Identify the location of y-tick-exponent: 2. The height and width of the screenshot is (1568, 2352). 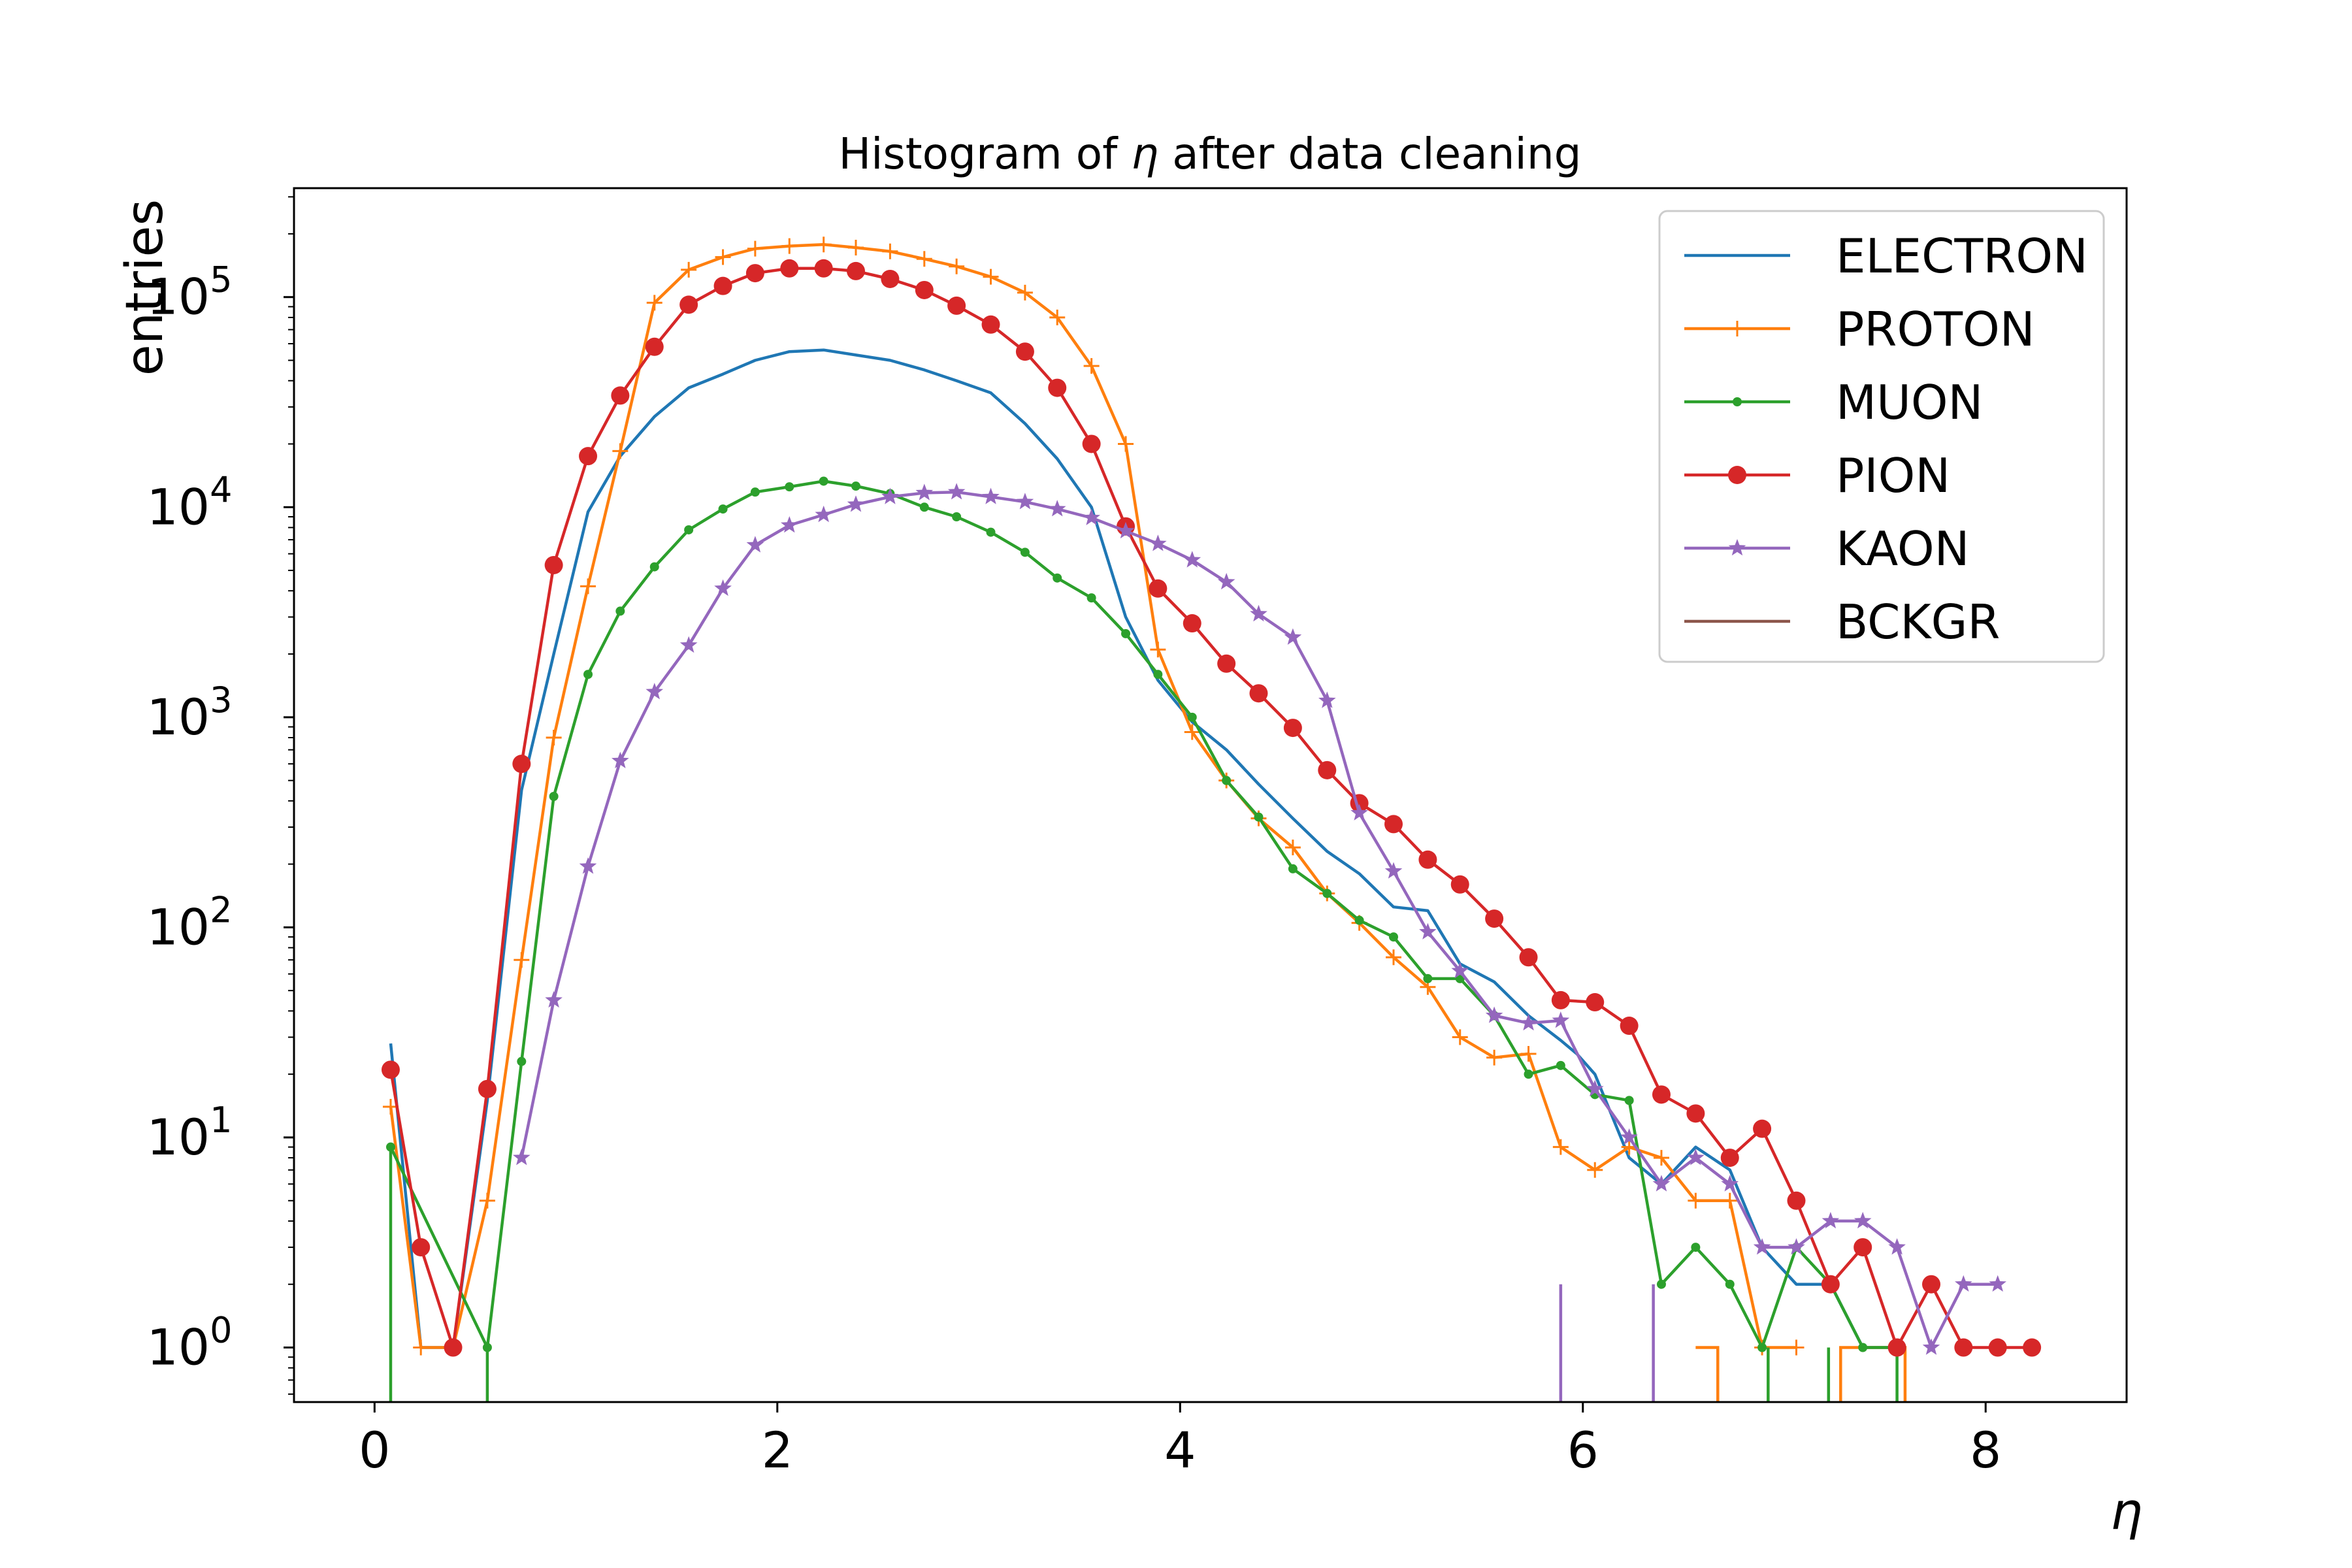
(221, 909).